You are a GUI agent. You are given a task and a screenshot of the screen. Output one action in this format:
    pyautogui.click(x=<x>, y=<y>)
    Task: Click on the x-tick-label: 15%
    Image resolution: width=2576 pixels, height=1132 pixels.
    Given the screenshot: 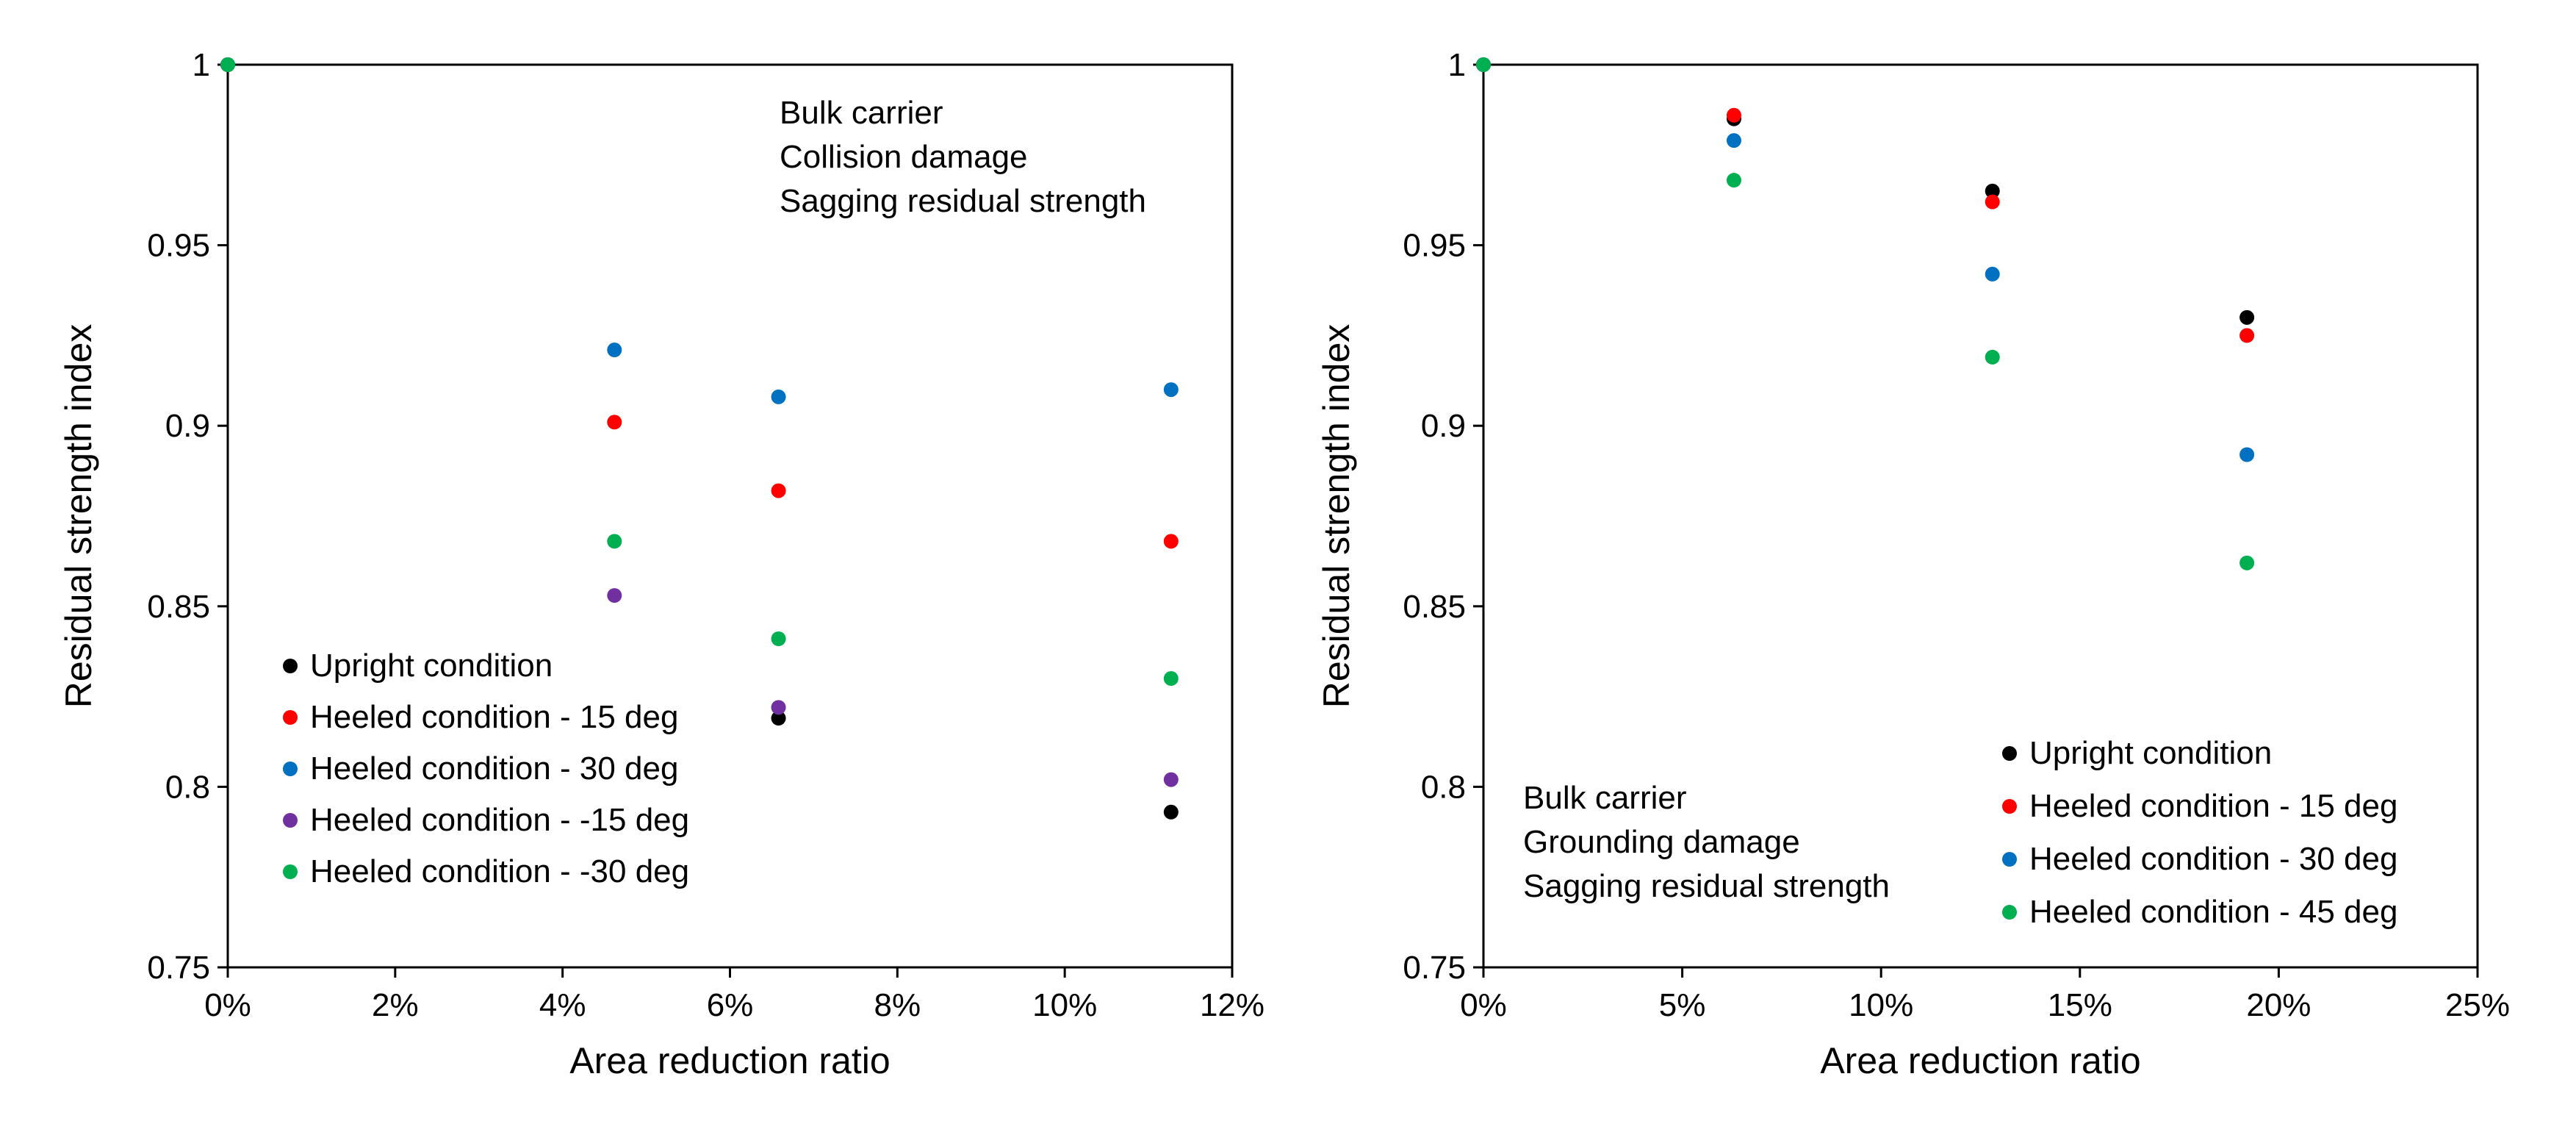 What is the action you would take?
    pyautogui.click(x=2080, y=1005)
    